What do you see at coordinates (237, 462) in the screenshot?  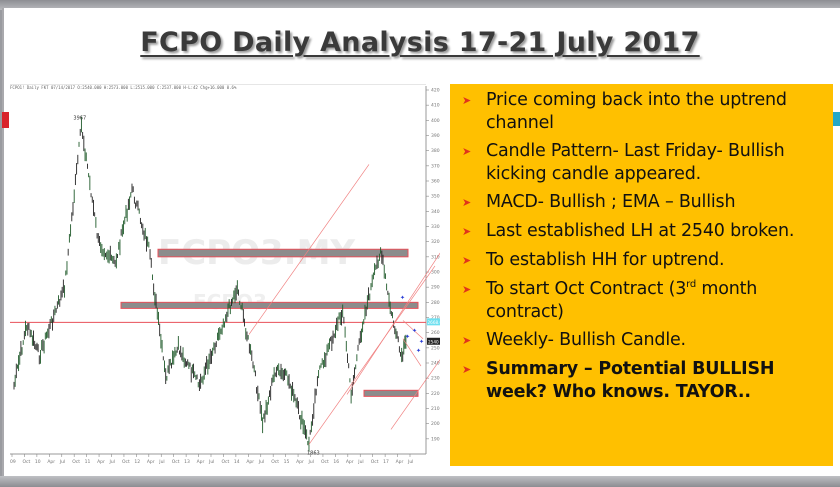 I see `x-tick-label: 14` at bounding box center [237, 462].